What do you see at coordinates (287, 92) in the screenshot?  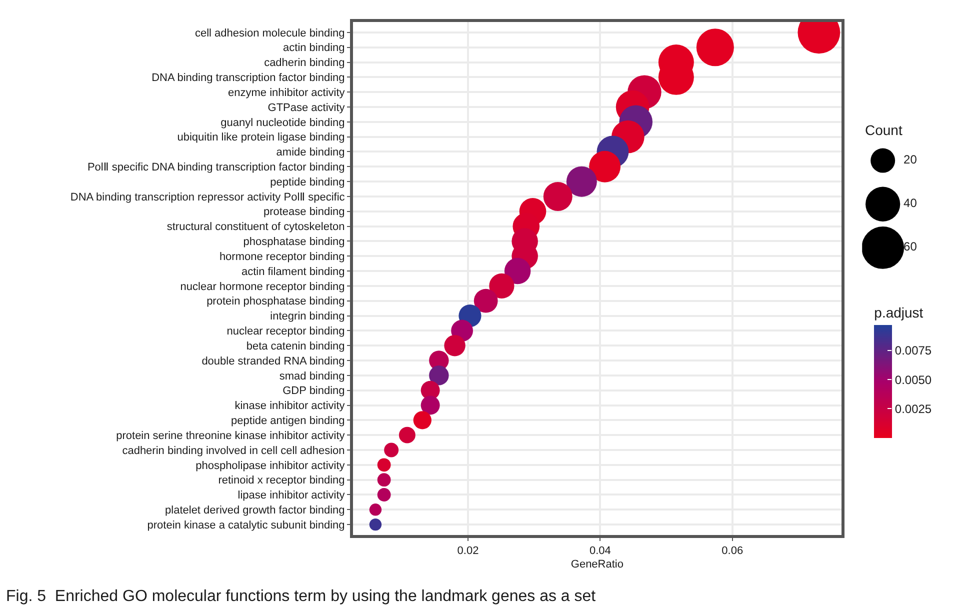 I see `y-tick-label: enzyme inhibitor activity` at bounding box center [287, 92].